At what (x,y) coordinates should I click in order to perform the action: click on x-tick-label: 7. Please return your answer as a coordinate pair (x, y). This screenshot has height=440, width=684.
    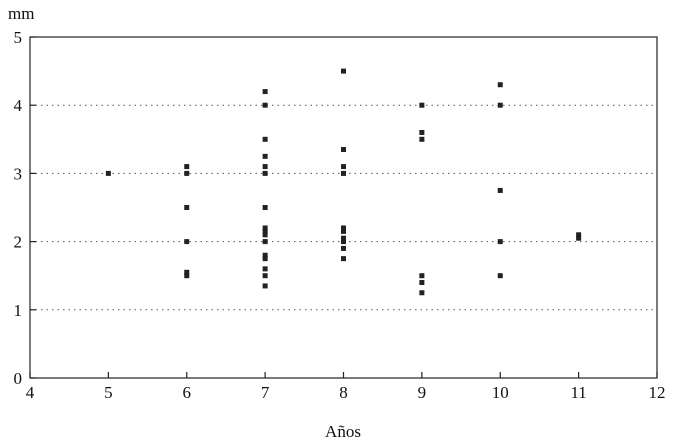
    Looking at the image, I should click on (265, 392).